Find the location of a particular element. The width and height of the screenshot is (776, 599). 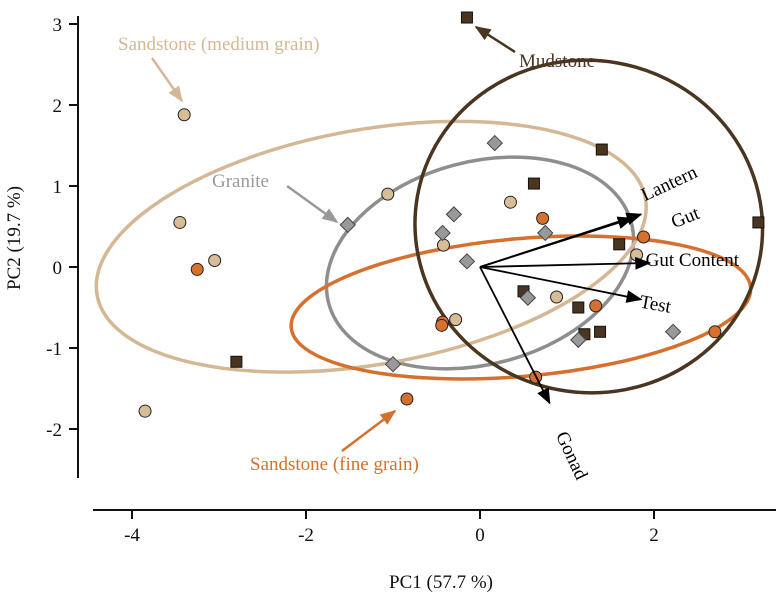

x-tick-label: 2 is located at coordinates (654, 535).